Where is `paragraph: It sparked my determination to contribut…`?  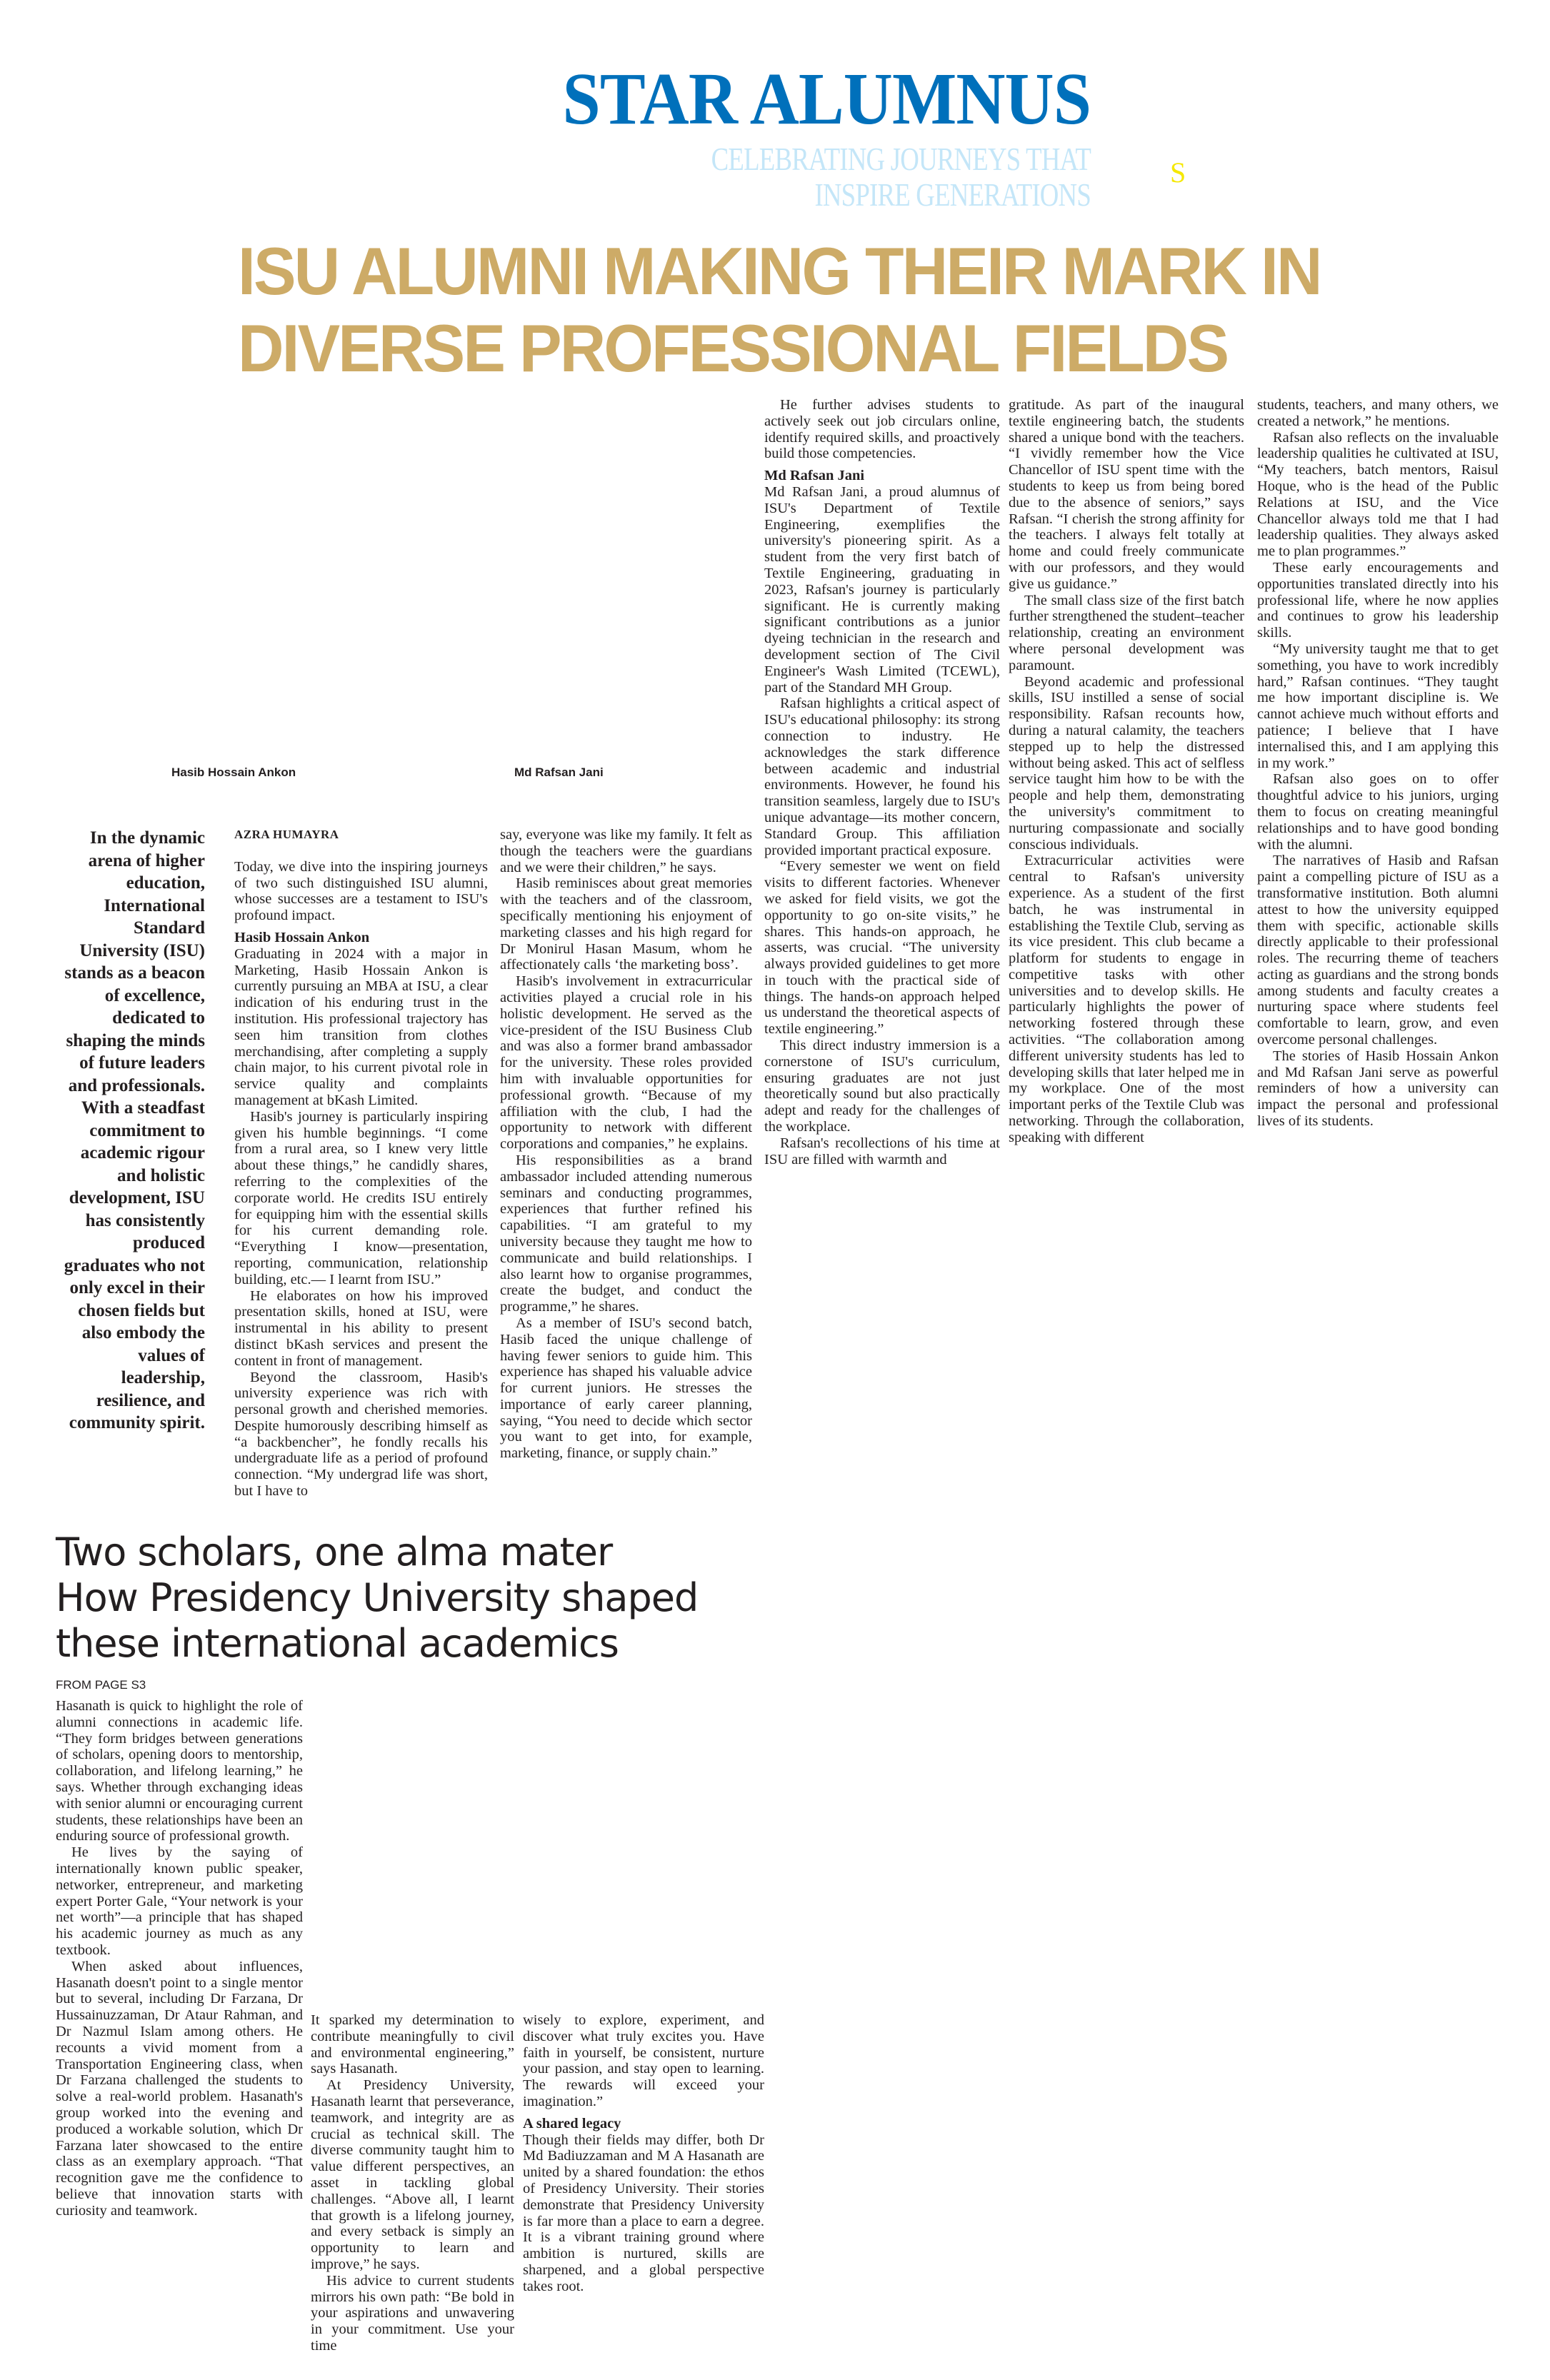
paragraph: It sparked my determination to contribut… is located at coordinates (412, 2044).